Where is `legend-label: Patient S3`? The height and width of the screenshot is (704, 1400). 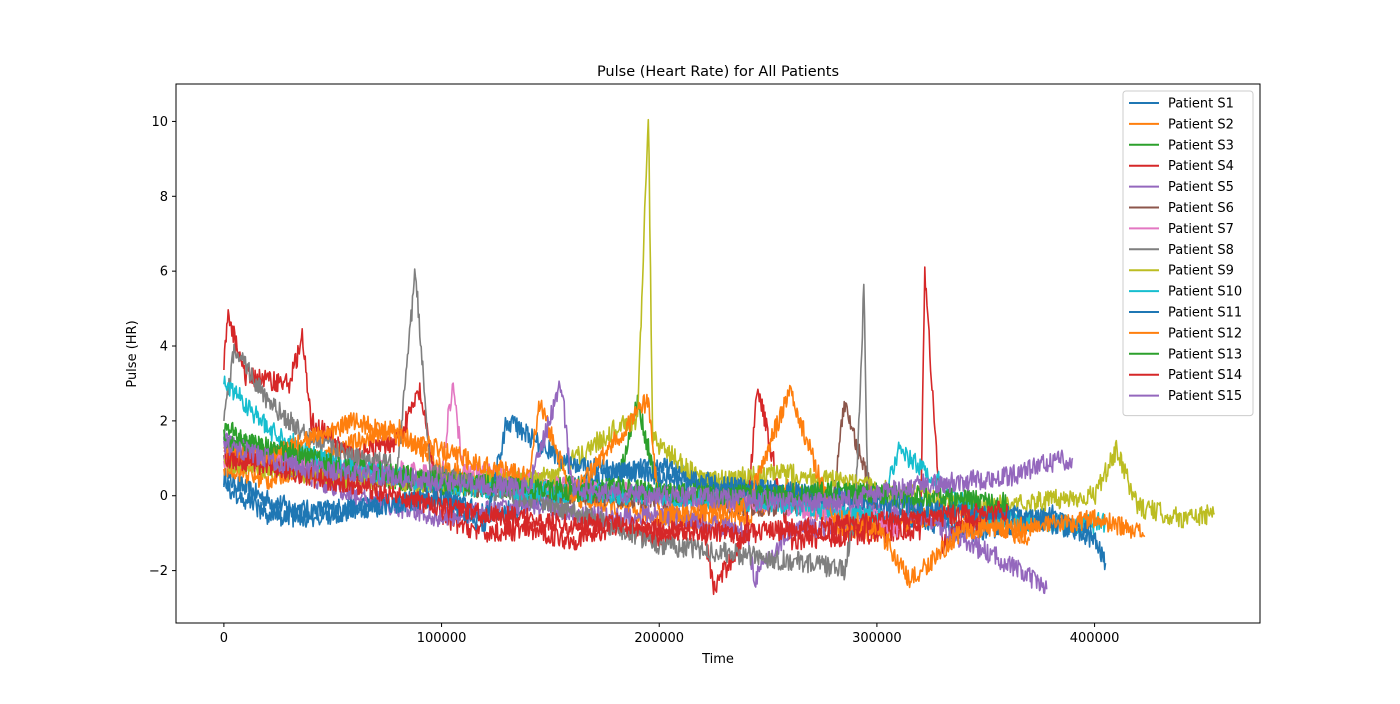 legend-label: Patient S3 is located at coordinates (1201, 145).